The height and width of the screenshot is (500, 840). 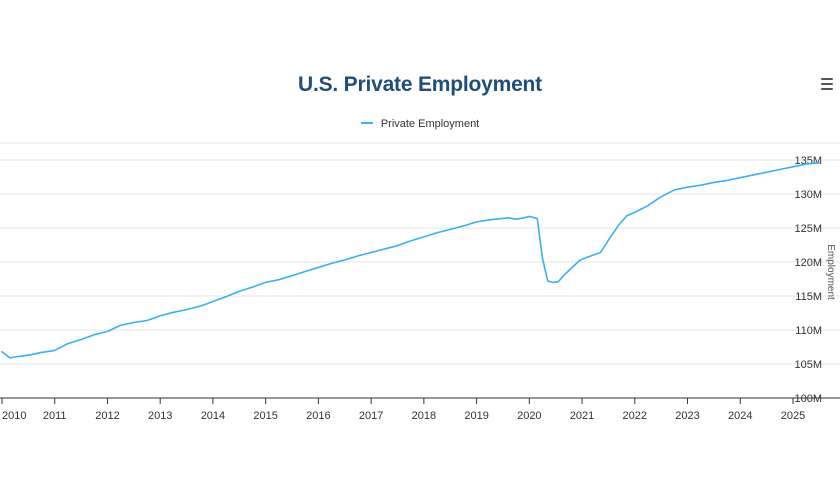 I want to click on x-tick-label: 2011, so click(x=55, y=416).